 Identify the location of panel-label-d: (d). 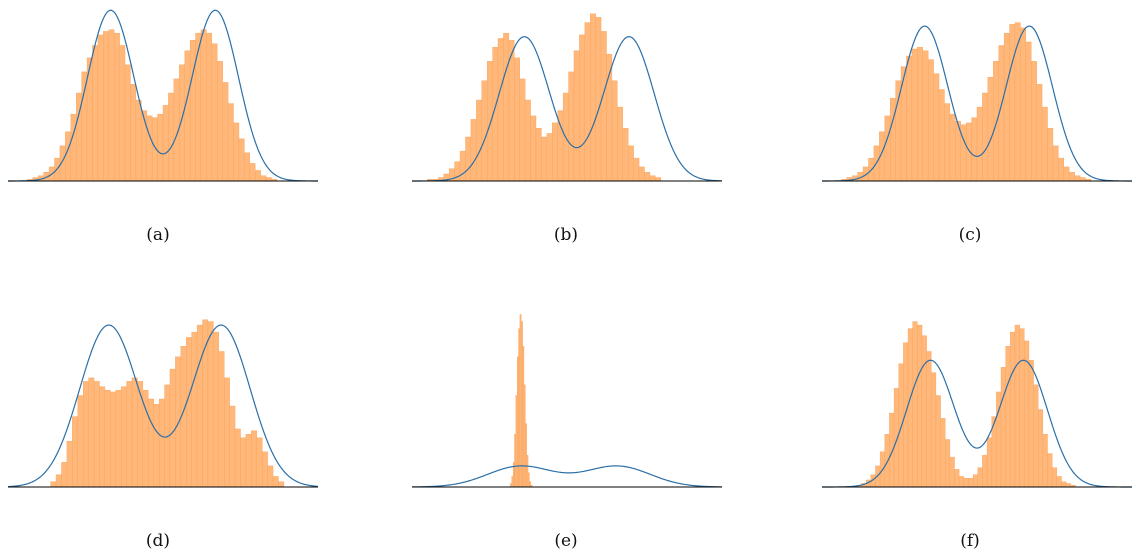
(158, 541).